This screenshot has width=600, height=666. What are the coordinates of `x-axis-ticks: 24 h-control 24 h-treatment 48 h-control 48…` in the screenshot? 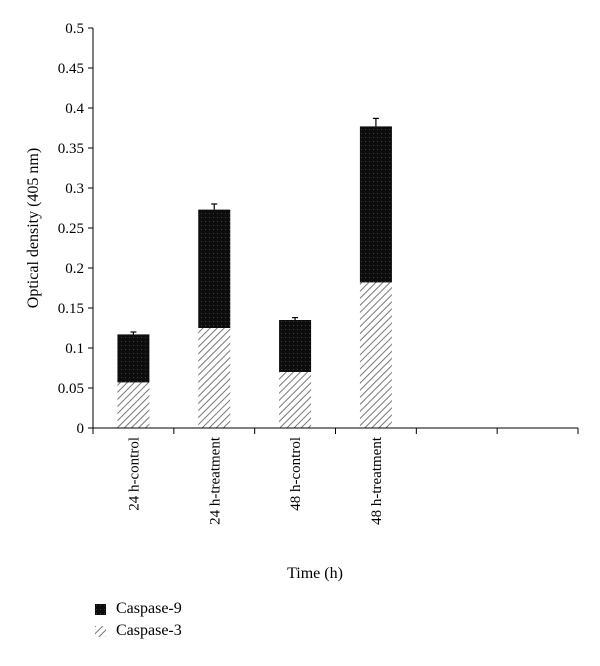 It's located at (335, 476).